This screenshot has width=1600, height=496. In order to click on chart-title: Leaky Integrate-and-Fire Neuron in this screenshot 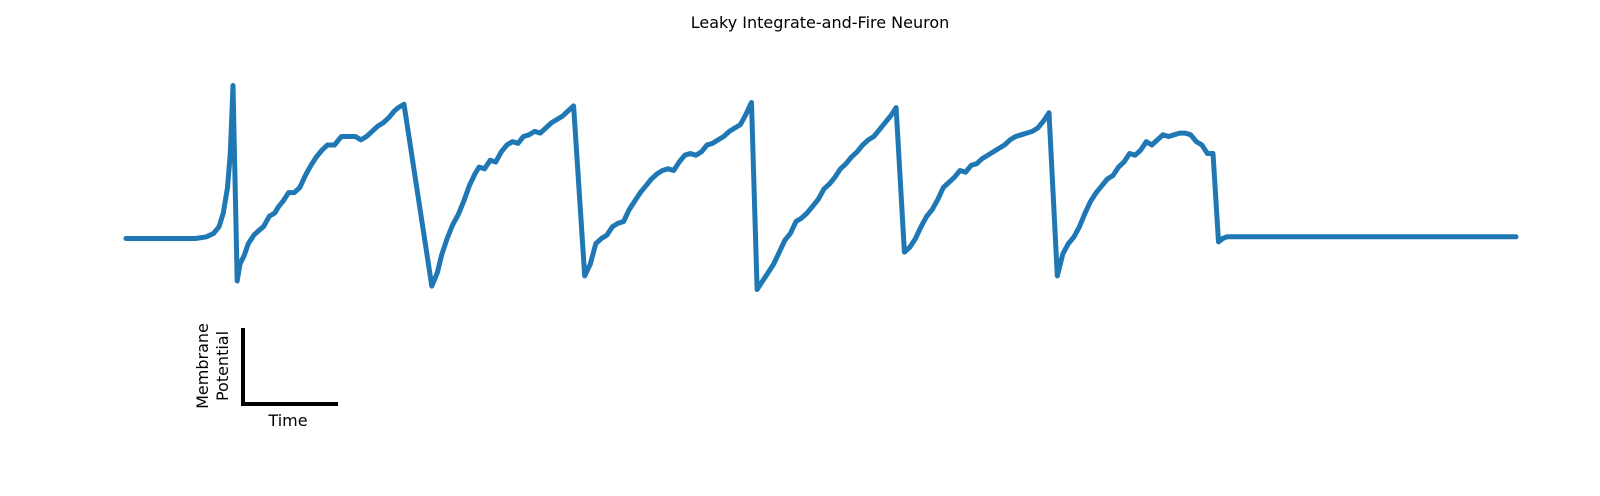, I will do `click(820, 22)`.